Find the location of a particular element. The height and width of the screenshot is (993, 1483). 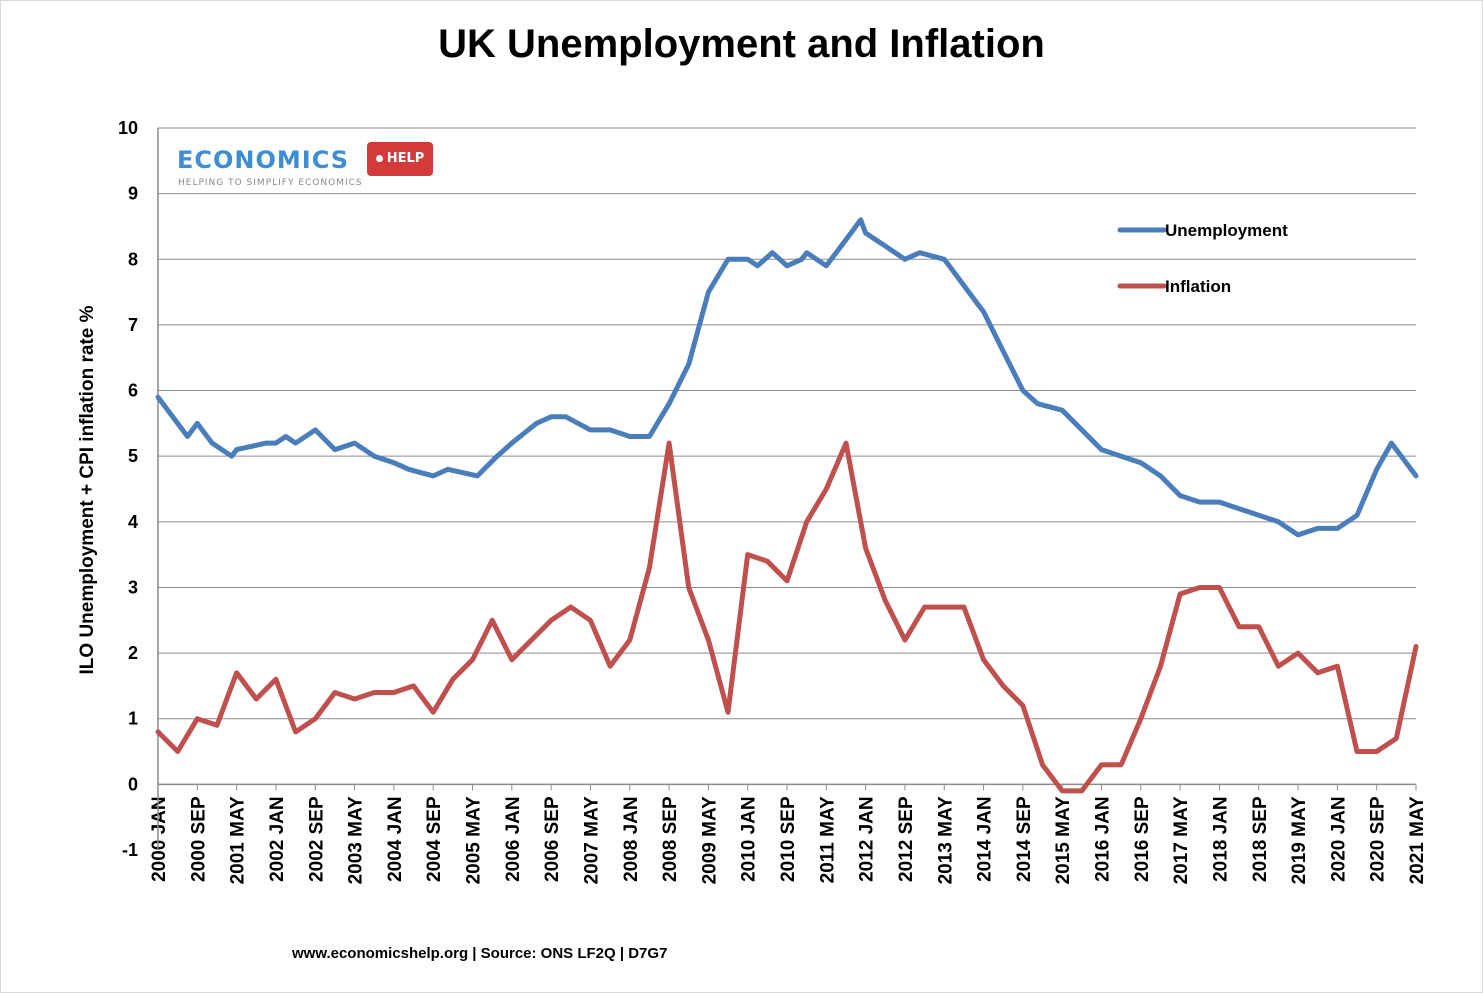

legend-label-inflation: Inflation is located at coordinates (1198, 286).